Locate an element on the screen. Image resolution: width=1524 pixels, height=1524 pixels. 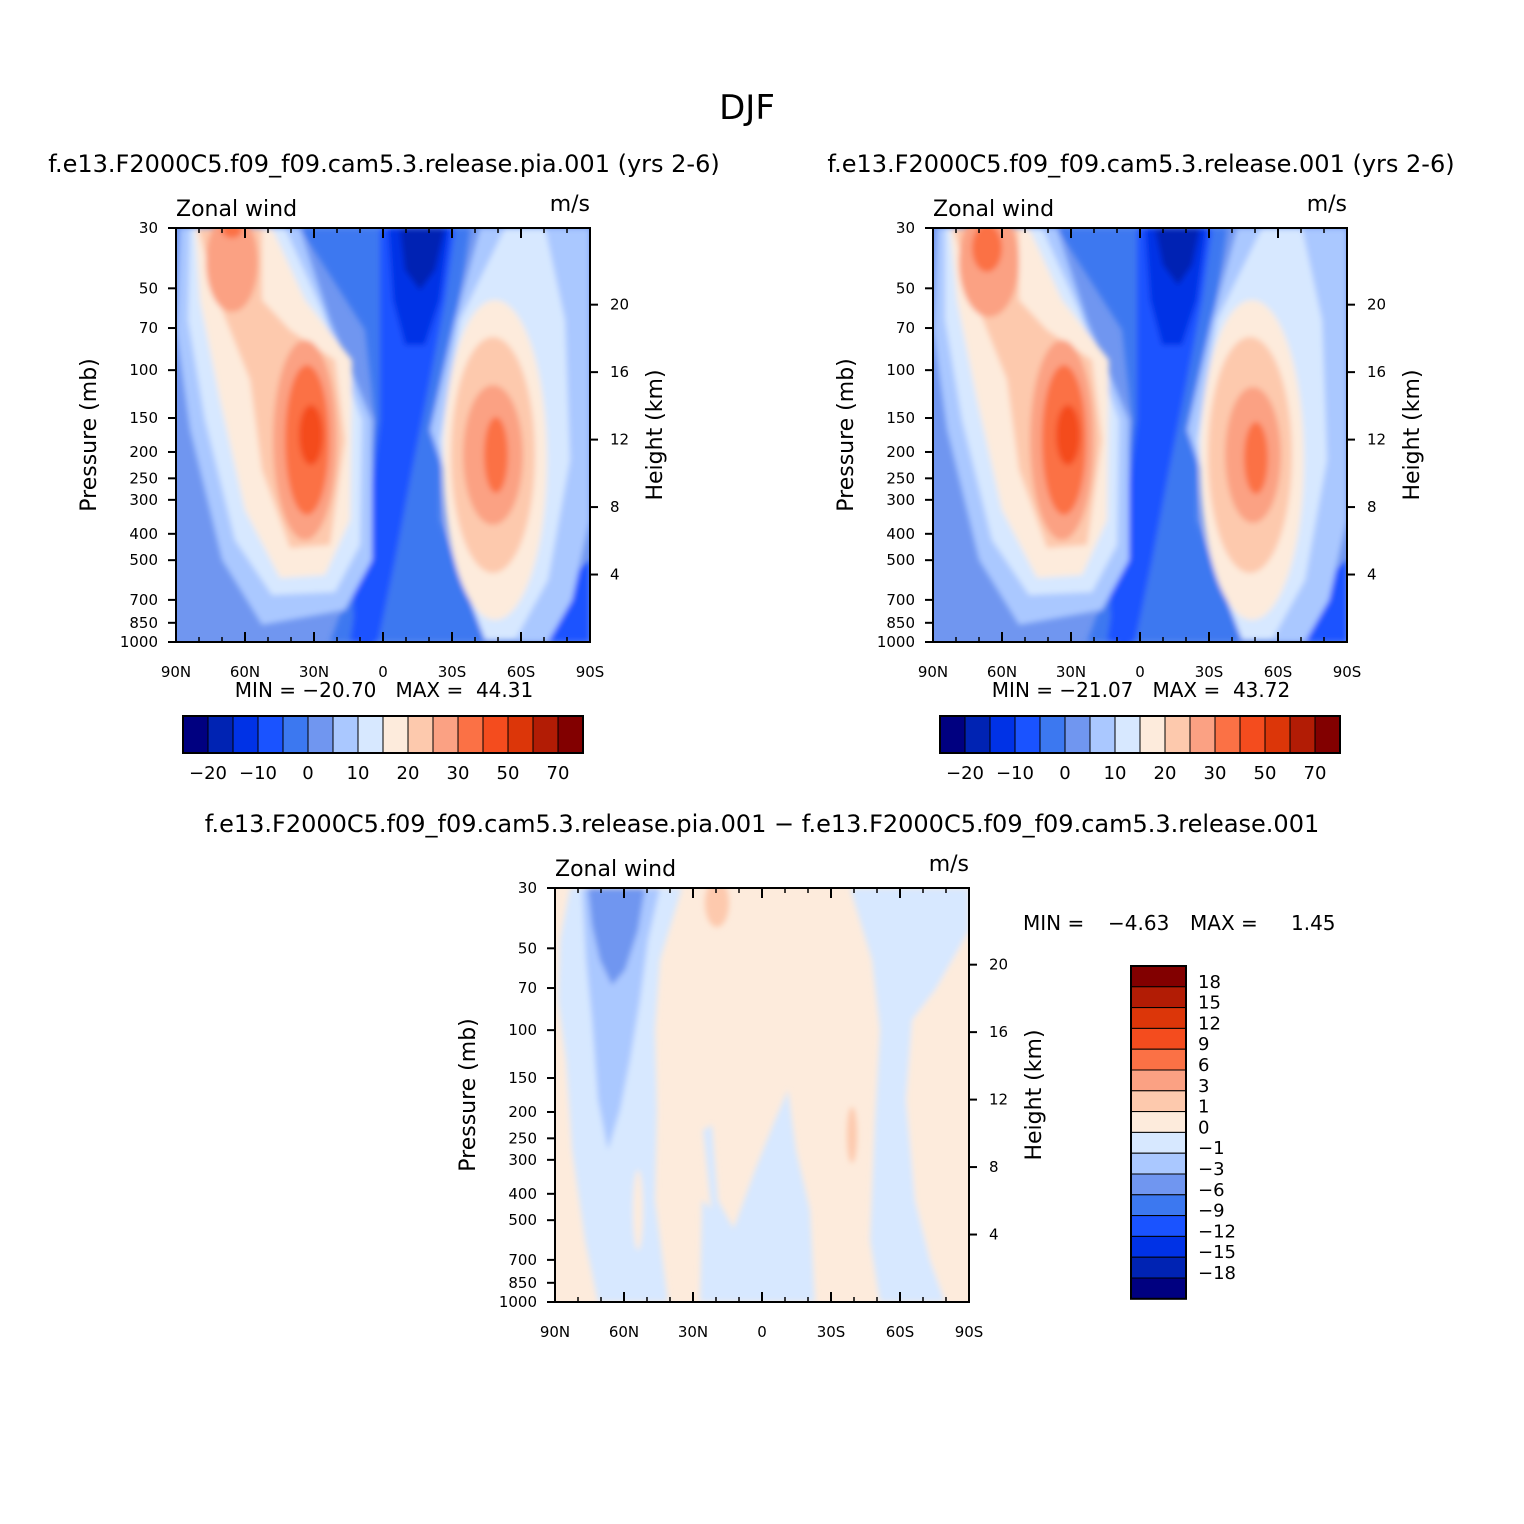
y-right-tick-label: 12 is located at coordinates (998, 1100).